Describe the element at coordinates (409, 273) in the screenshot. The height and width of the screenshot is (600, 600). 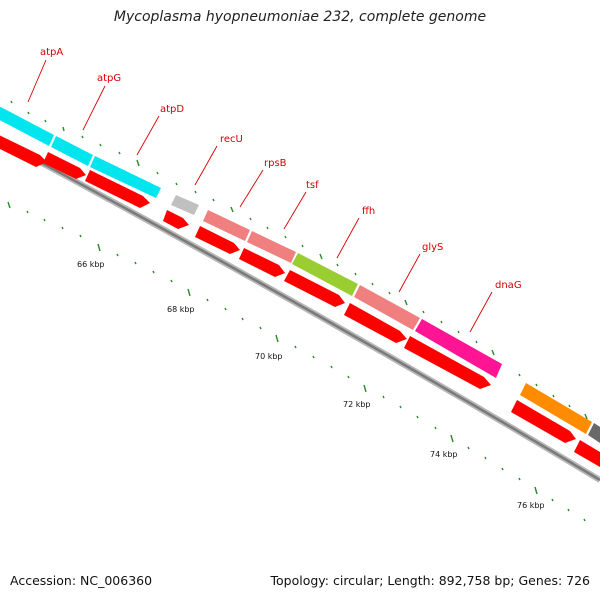
I see `label-line-glyS` at that location.